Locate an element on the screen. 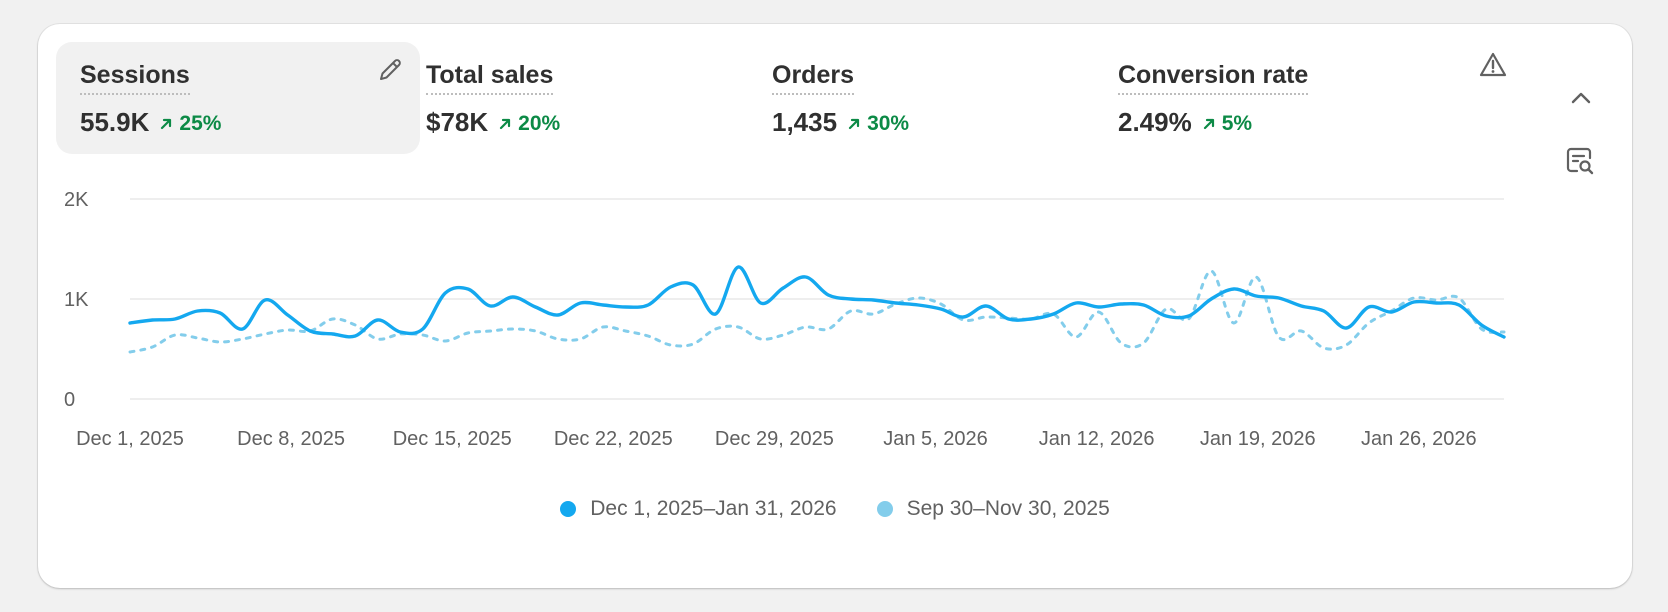 Image resolution: width=1668 pixels, height=612 pixels. series-layer is located at coordinates (817, 309).